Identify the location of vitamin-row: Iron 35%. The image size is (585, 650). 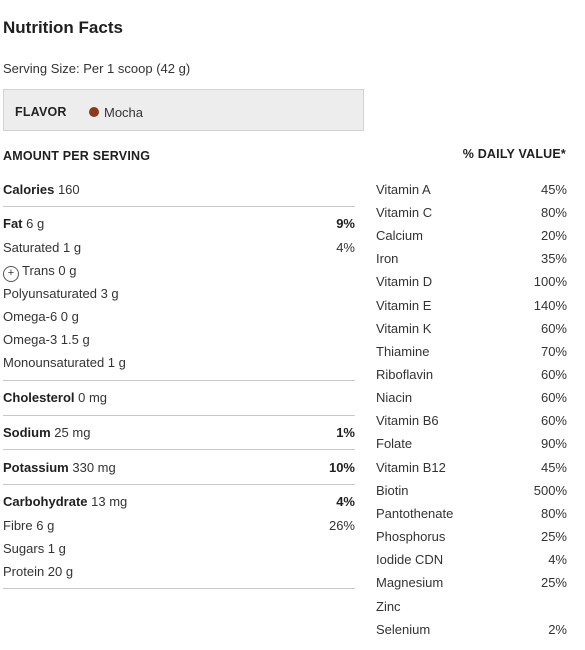
(471, 259).